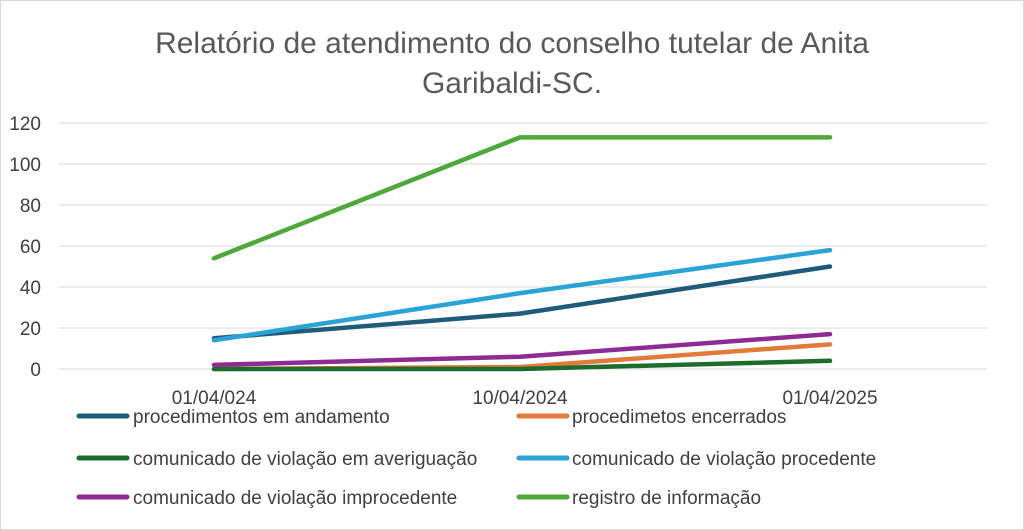 The width and height of the screenshot is (1024, 530). What do you see at coordinates (30, 329) in the screenshot?
I see `y-tick-label: 20` at bounding box center [30, 329].